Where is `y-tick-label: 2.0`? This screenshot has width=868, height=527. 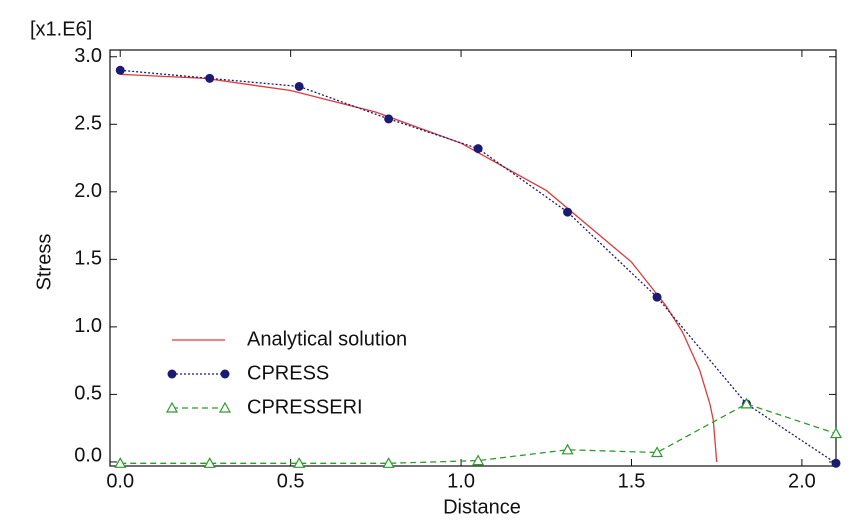
y-tick-label: 2.0 is located at coordinates (88, 191).